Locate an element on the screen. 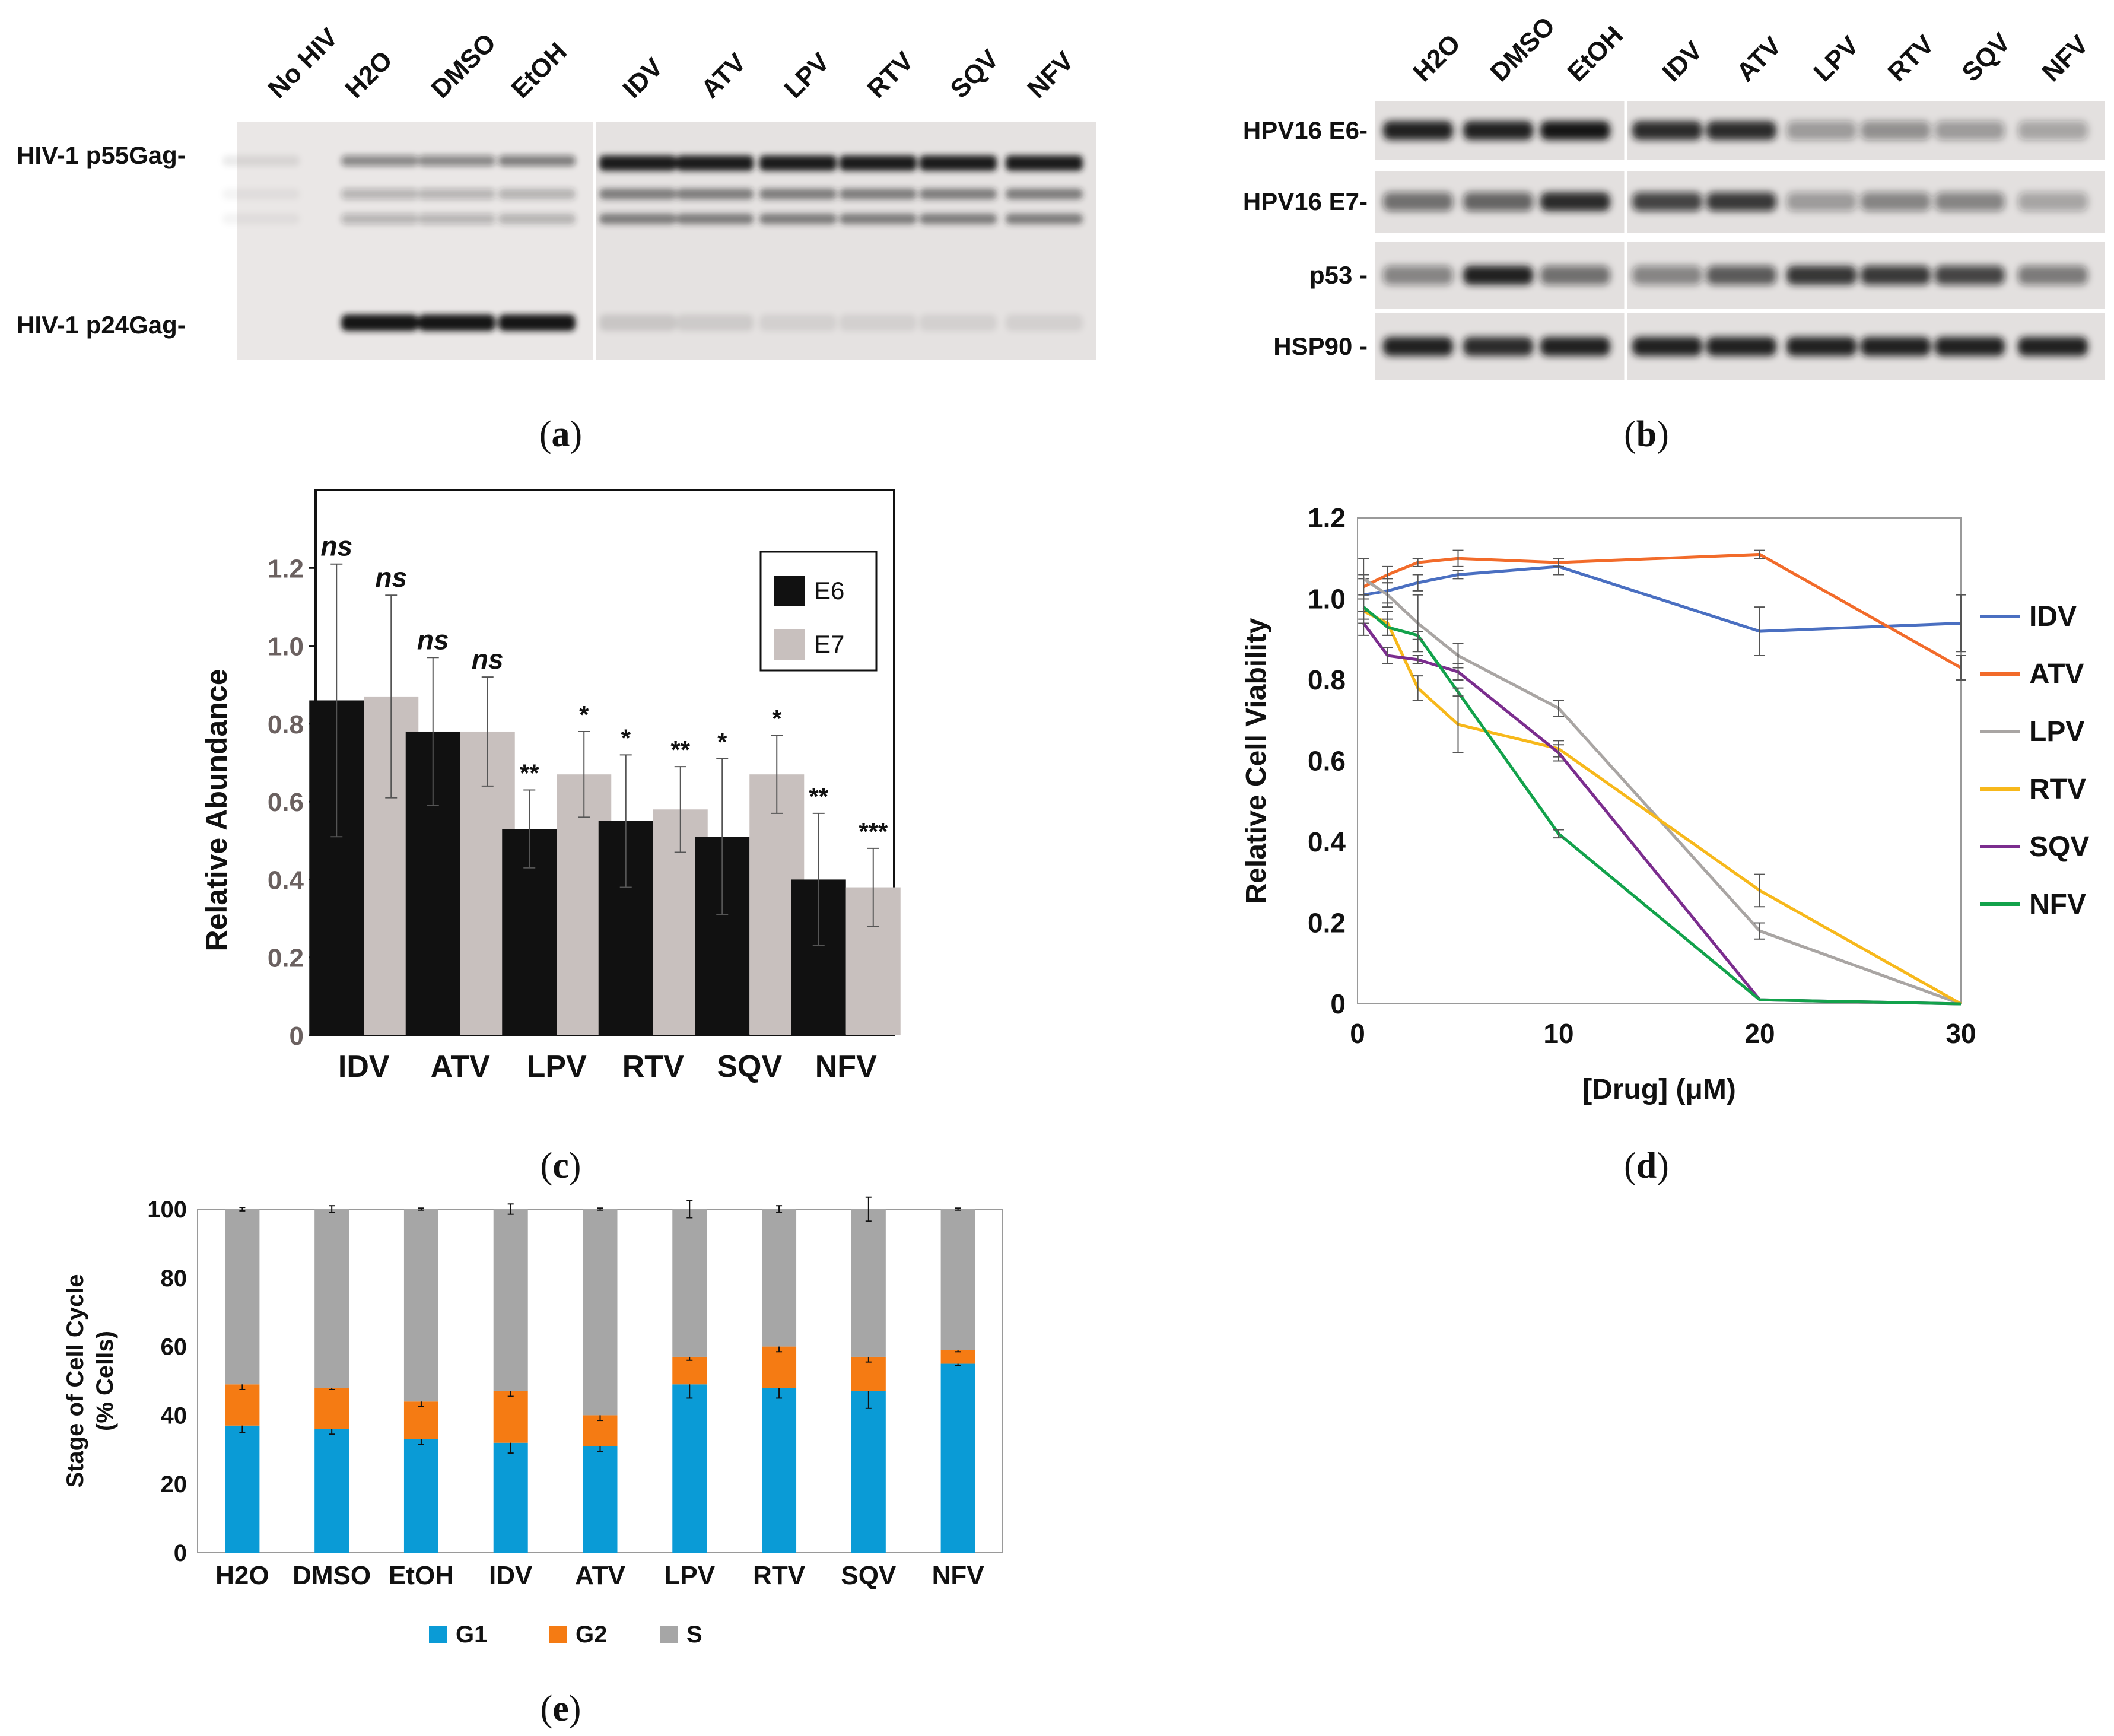 The width and height of the screenshot is (2114, 1736). chart-e-legend-label: G1 is located at coordinates (471, 1634).